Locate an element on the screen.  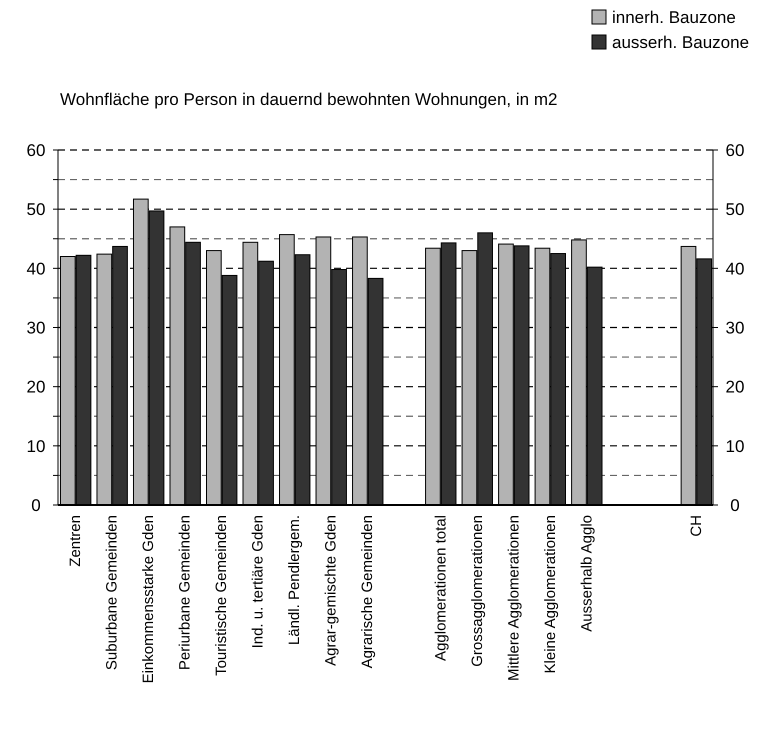
y2-tick-label: 40 is located at coordinates (735, 268).